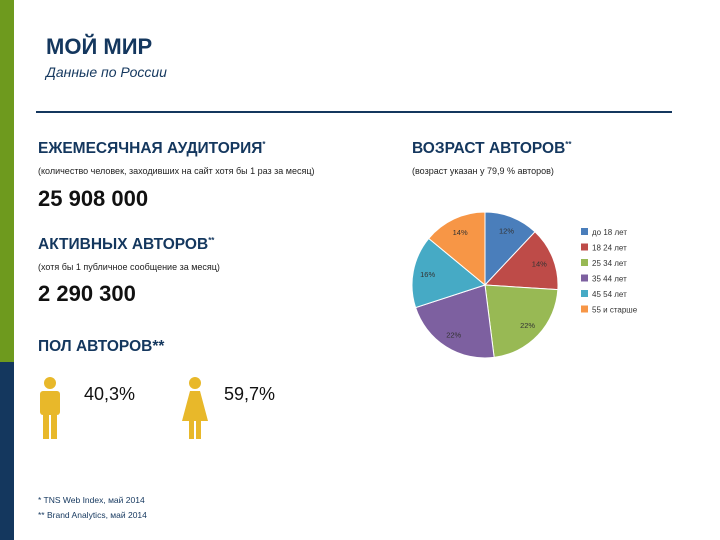  I want to click on active-authors-heading: АКТИВНЫХ АВТОРОВ**, so click(126, 245).